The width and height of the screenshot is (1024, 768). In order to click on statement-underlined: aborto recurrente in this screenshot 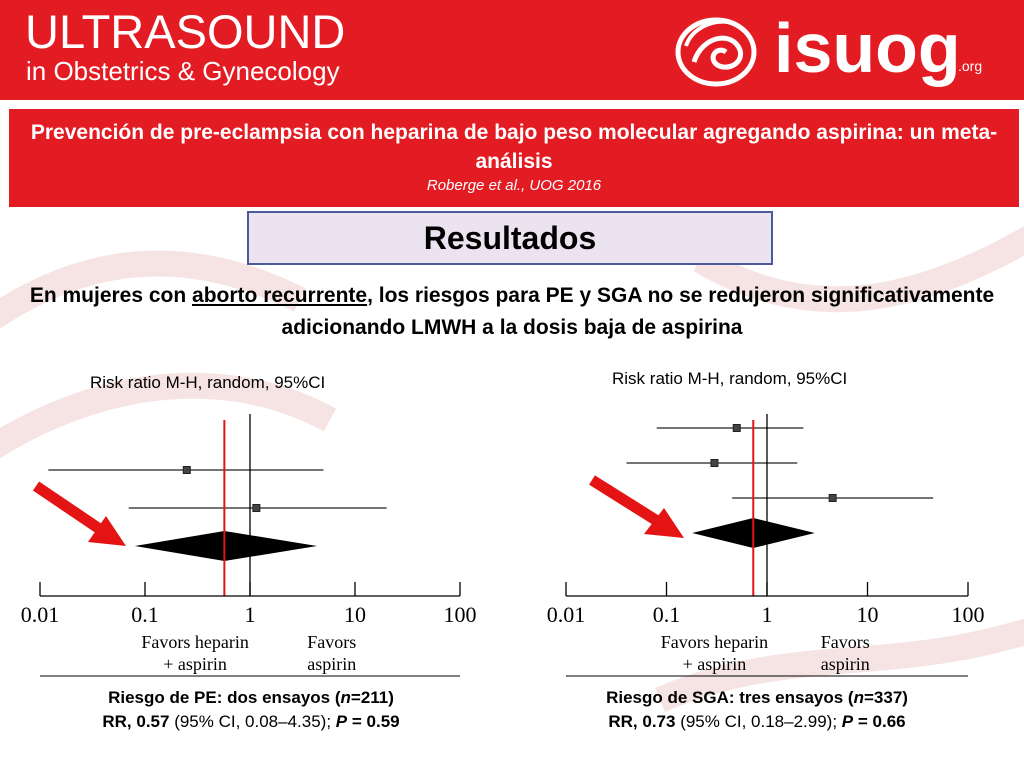, I will do `click(280, 295)`.